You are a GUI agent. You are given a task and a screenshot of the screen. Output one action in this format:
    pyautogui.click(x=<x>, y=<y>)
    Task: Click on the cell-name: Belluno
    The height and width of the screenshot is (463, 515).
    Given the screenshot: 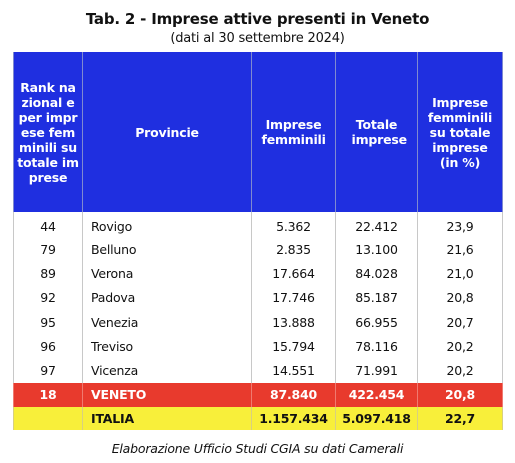 What is the action you would take?
    pyautogui.click(x=167, y=249)
    